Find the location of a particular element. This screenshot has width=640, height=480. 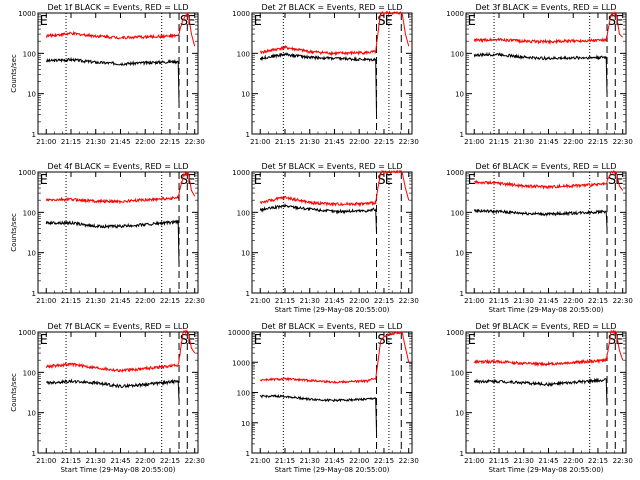

panel-title: Det 7f BLACK = Events, RED = LLD is located at coordinates (117, 326).